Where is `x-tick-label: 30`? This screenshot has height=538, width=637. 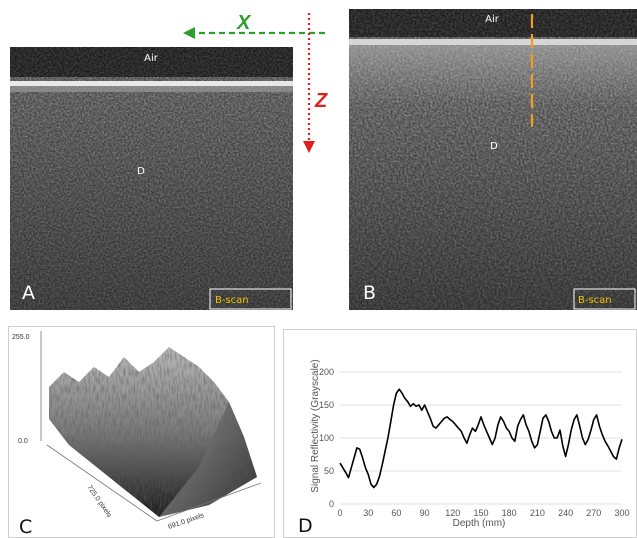
x-tick-label: 30 is located at coordinates (368, 513).